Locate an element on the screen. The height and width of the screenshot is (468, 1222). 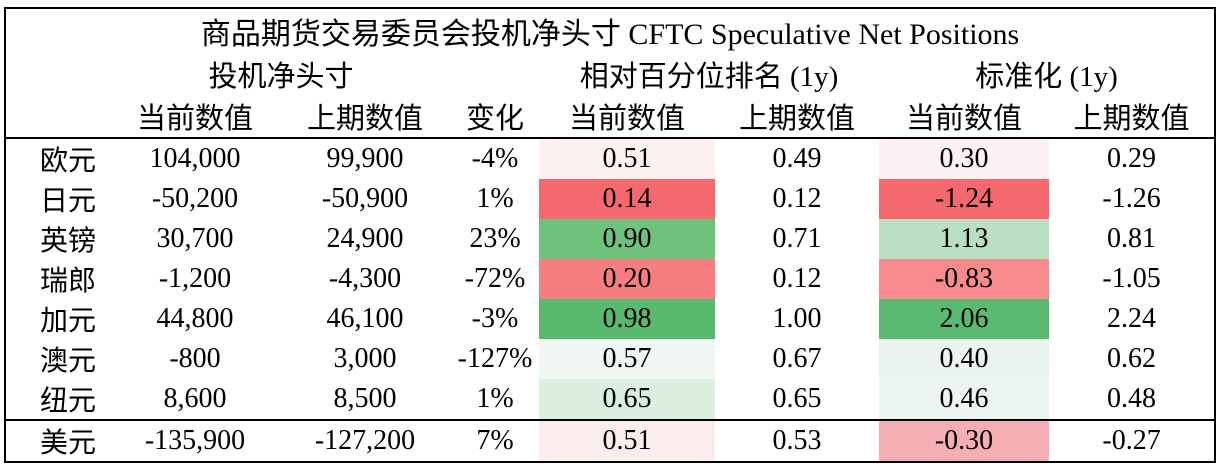
norm-current-cell: 2.06 is located at coordinates (964, 319).